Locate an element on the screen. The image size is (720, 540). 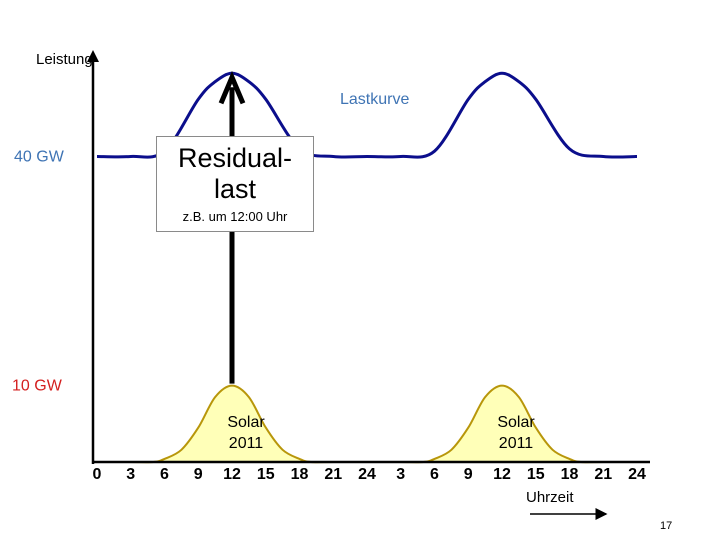
level-label-40gw: 40 GW is located at coordinates (39, 157).